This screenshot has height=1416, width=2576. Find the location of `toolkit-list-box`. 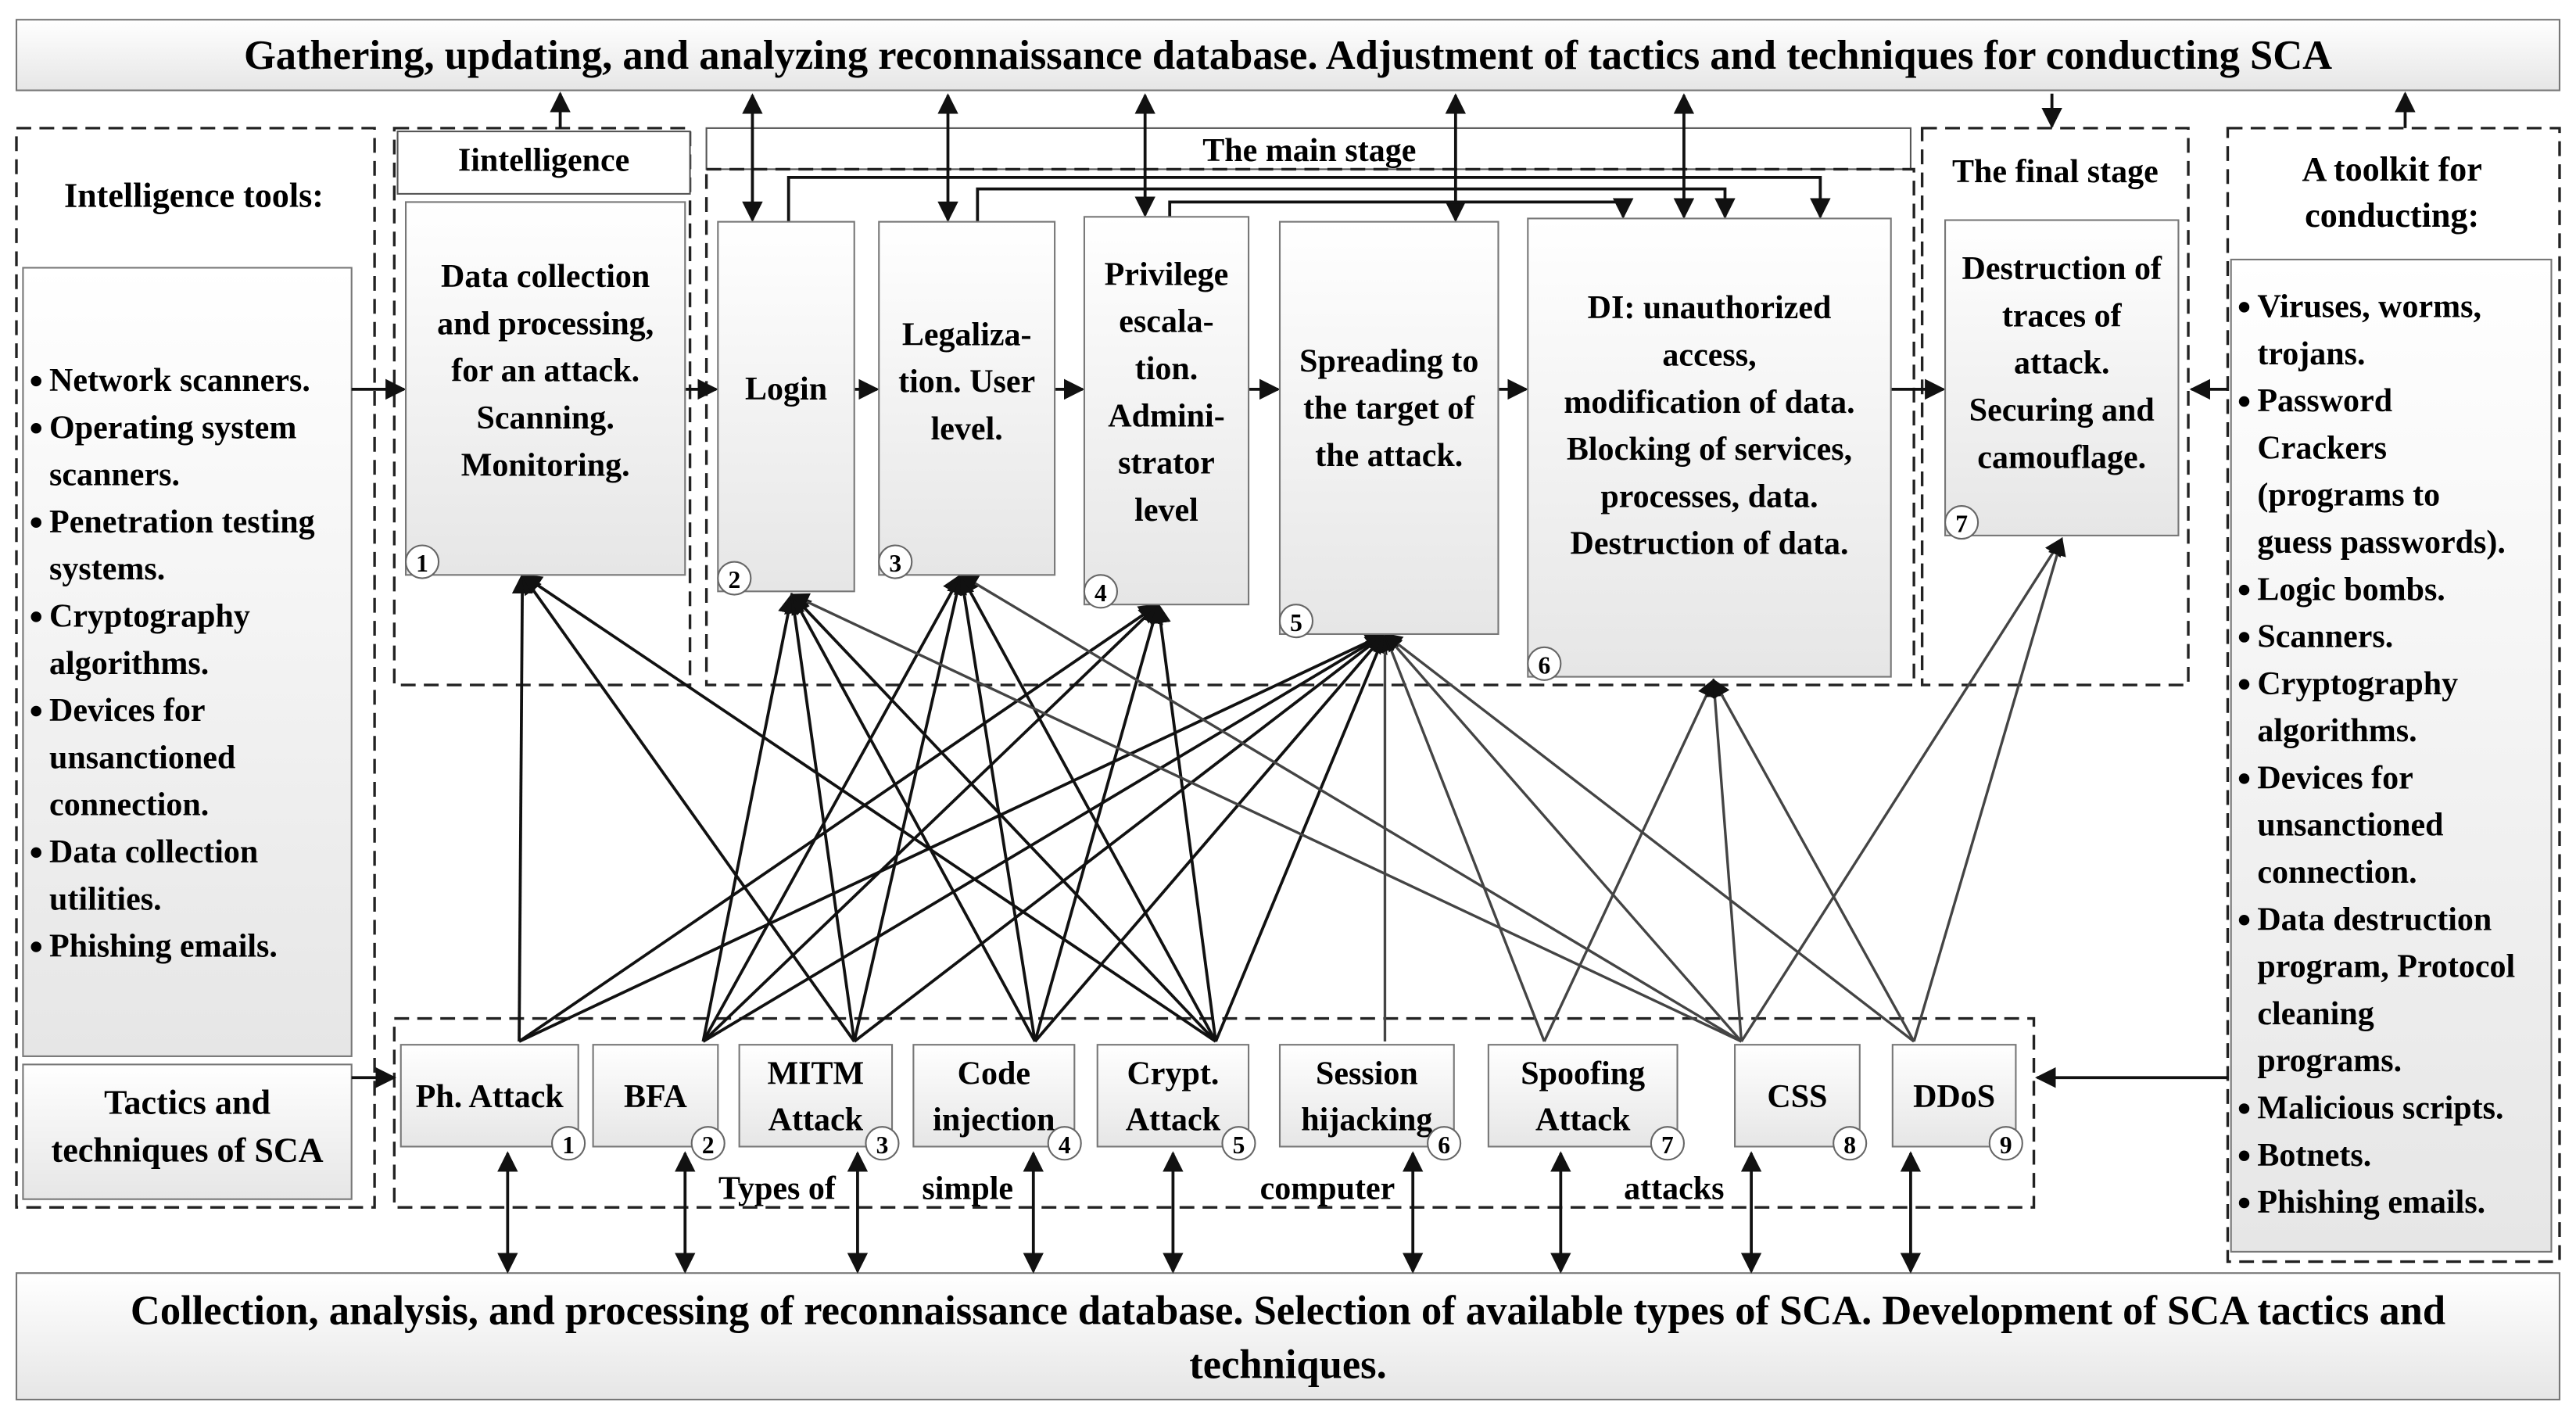

toolkit-list-box is located at coordinates (2391, 755).